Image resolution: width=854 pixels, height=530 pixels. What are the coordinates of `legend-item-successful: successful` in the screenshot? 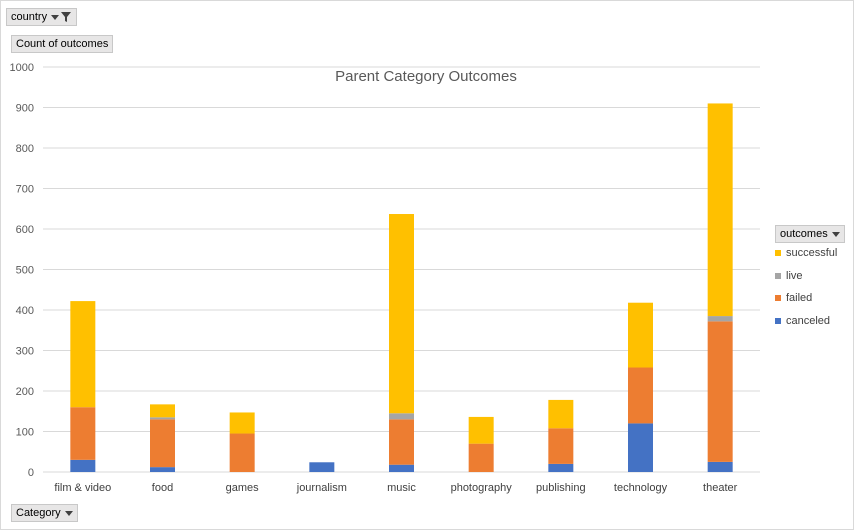 It's located at (806, 253).